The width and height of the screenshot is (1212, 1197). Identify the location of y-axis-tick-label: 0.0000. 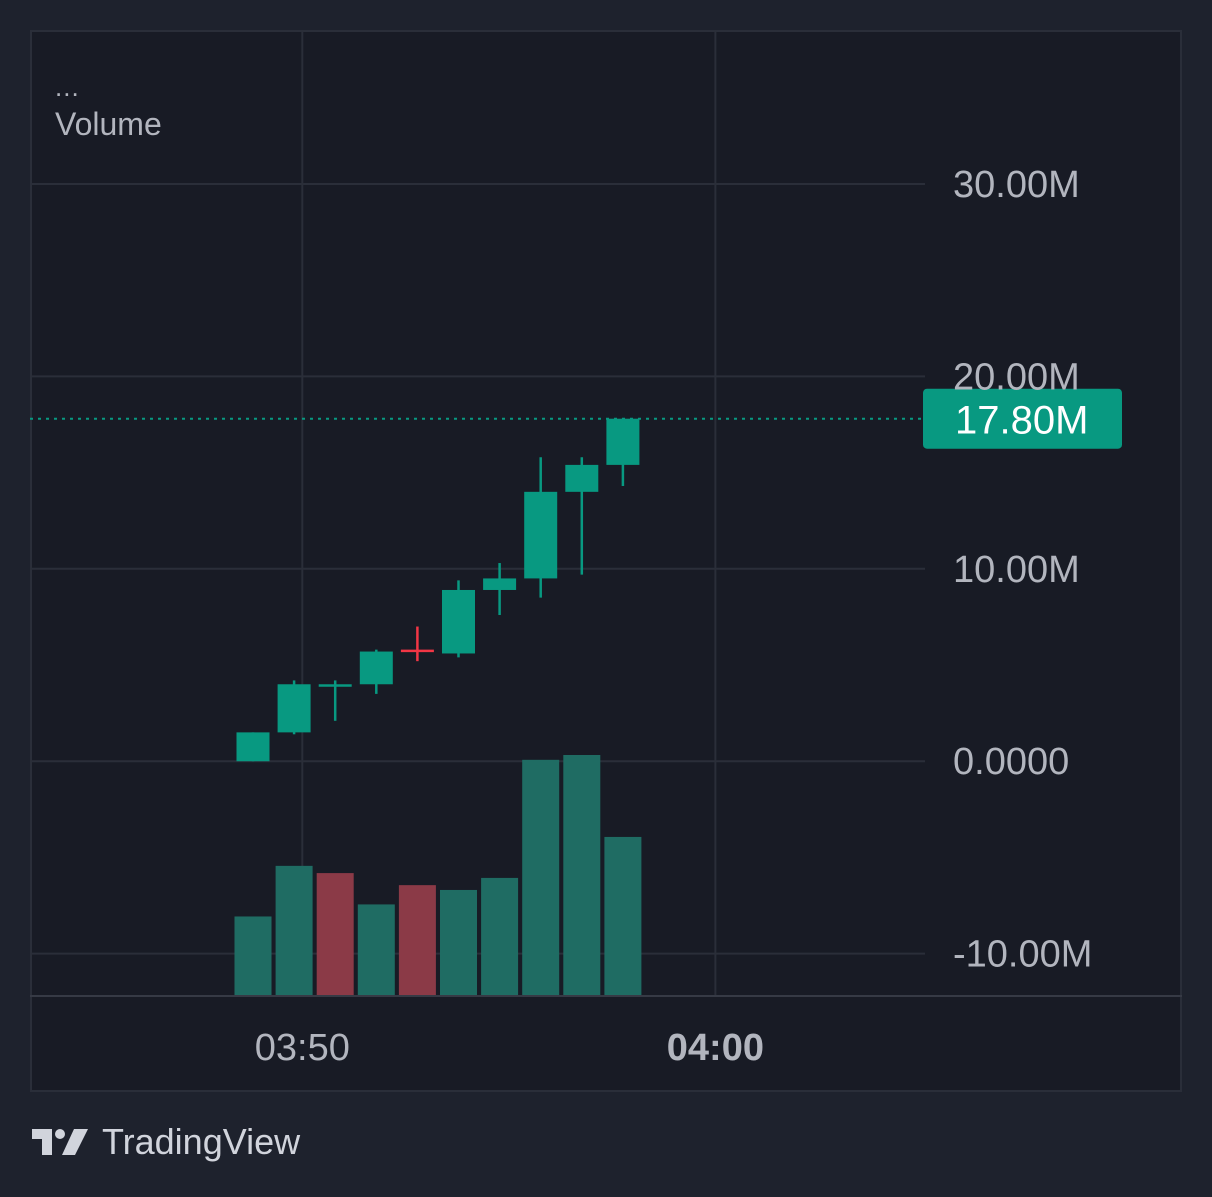
(1011, 762).